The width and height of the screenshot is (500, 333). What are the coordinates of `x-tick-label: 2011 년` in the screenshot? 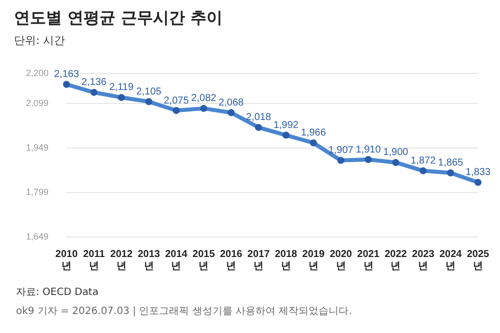 It's located at (94, 260).